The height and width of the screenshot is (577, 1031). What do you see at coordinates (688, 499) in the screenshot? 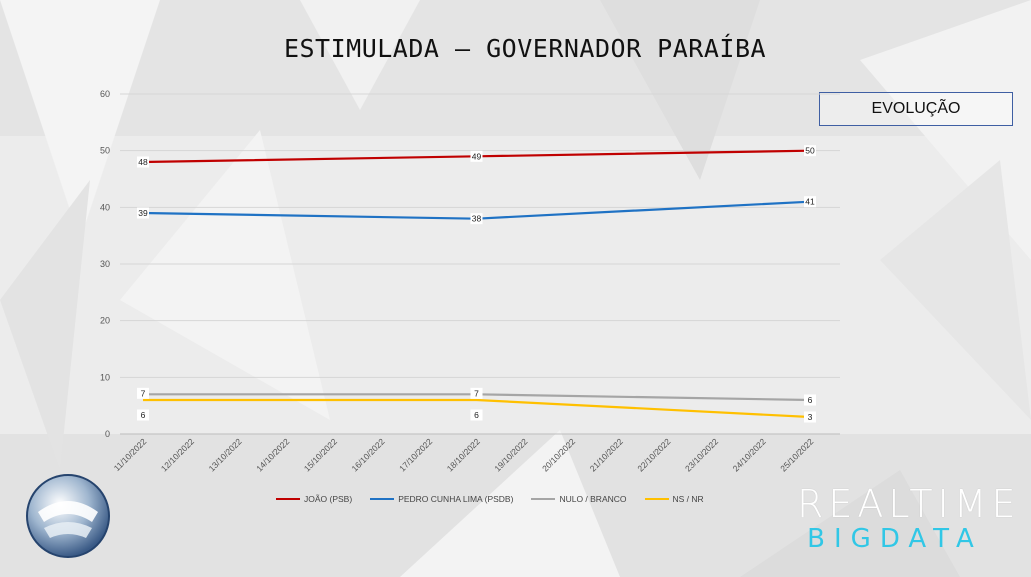
I see `legend-label: NS / NR` at bounding box center [688, 499].